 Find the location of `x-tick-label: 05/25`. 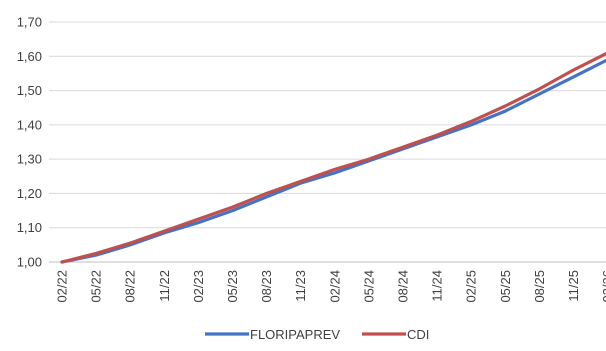

x-tick-label: 05/25 is located at coordinates (505, 286).